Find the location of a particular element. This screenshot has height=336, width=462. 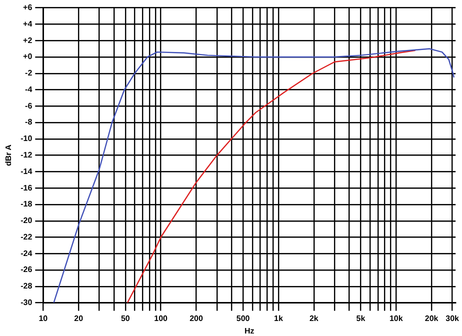

y-tick-label: -14 is located at coordinates (26, 171).